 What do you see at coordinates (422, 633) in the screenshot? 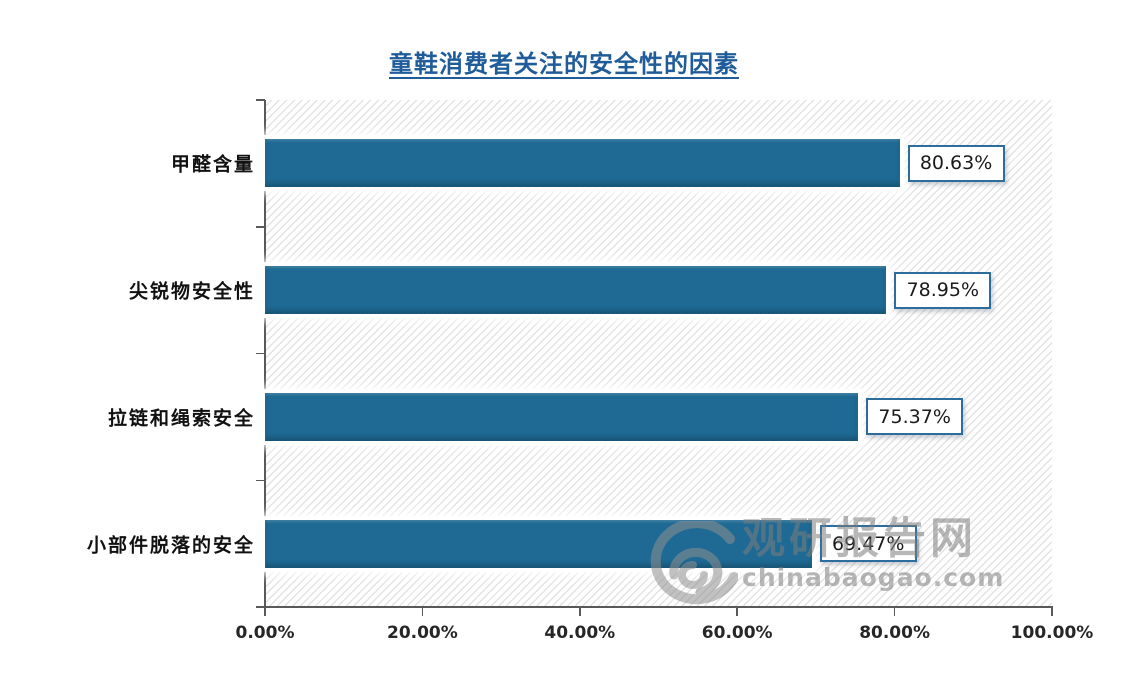
I see `x-axis-tick-label: 20.00%` at bounding box center [422, 633].